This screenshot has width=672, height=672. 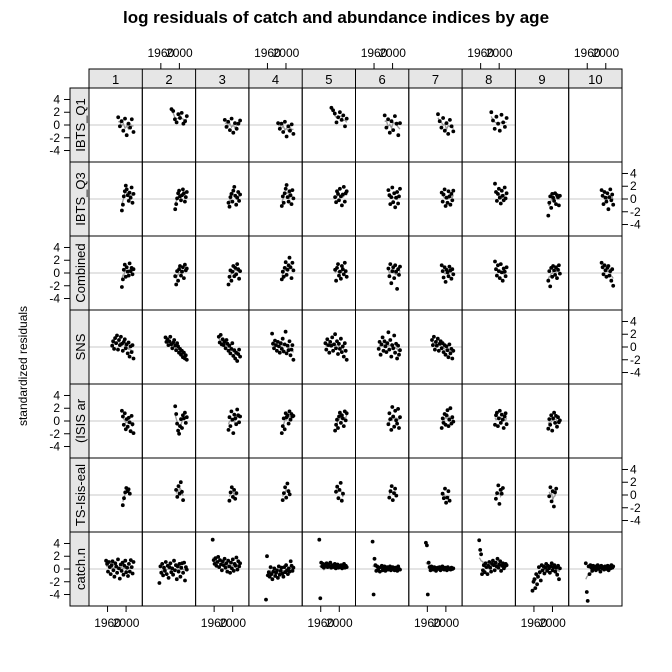 I want to click on x-tick-label: 2000, so click(x=286, y=53).